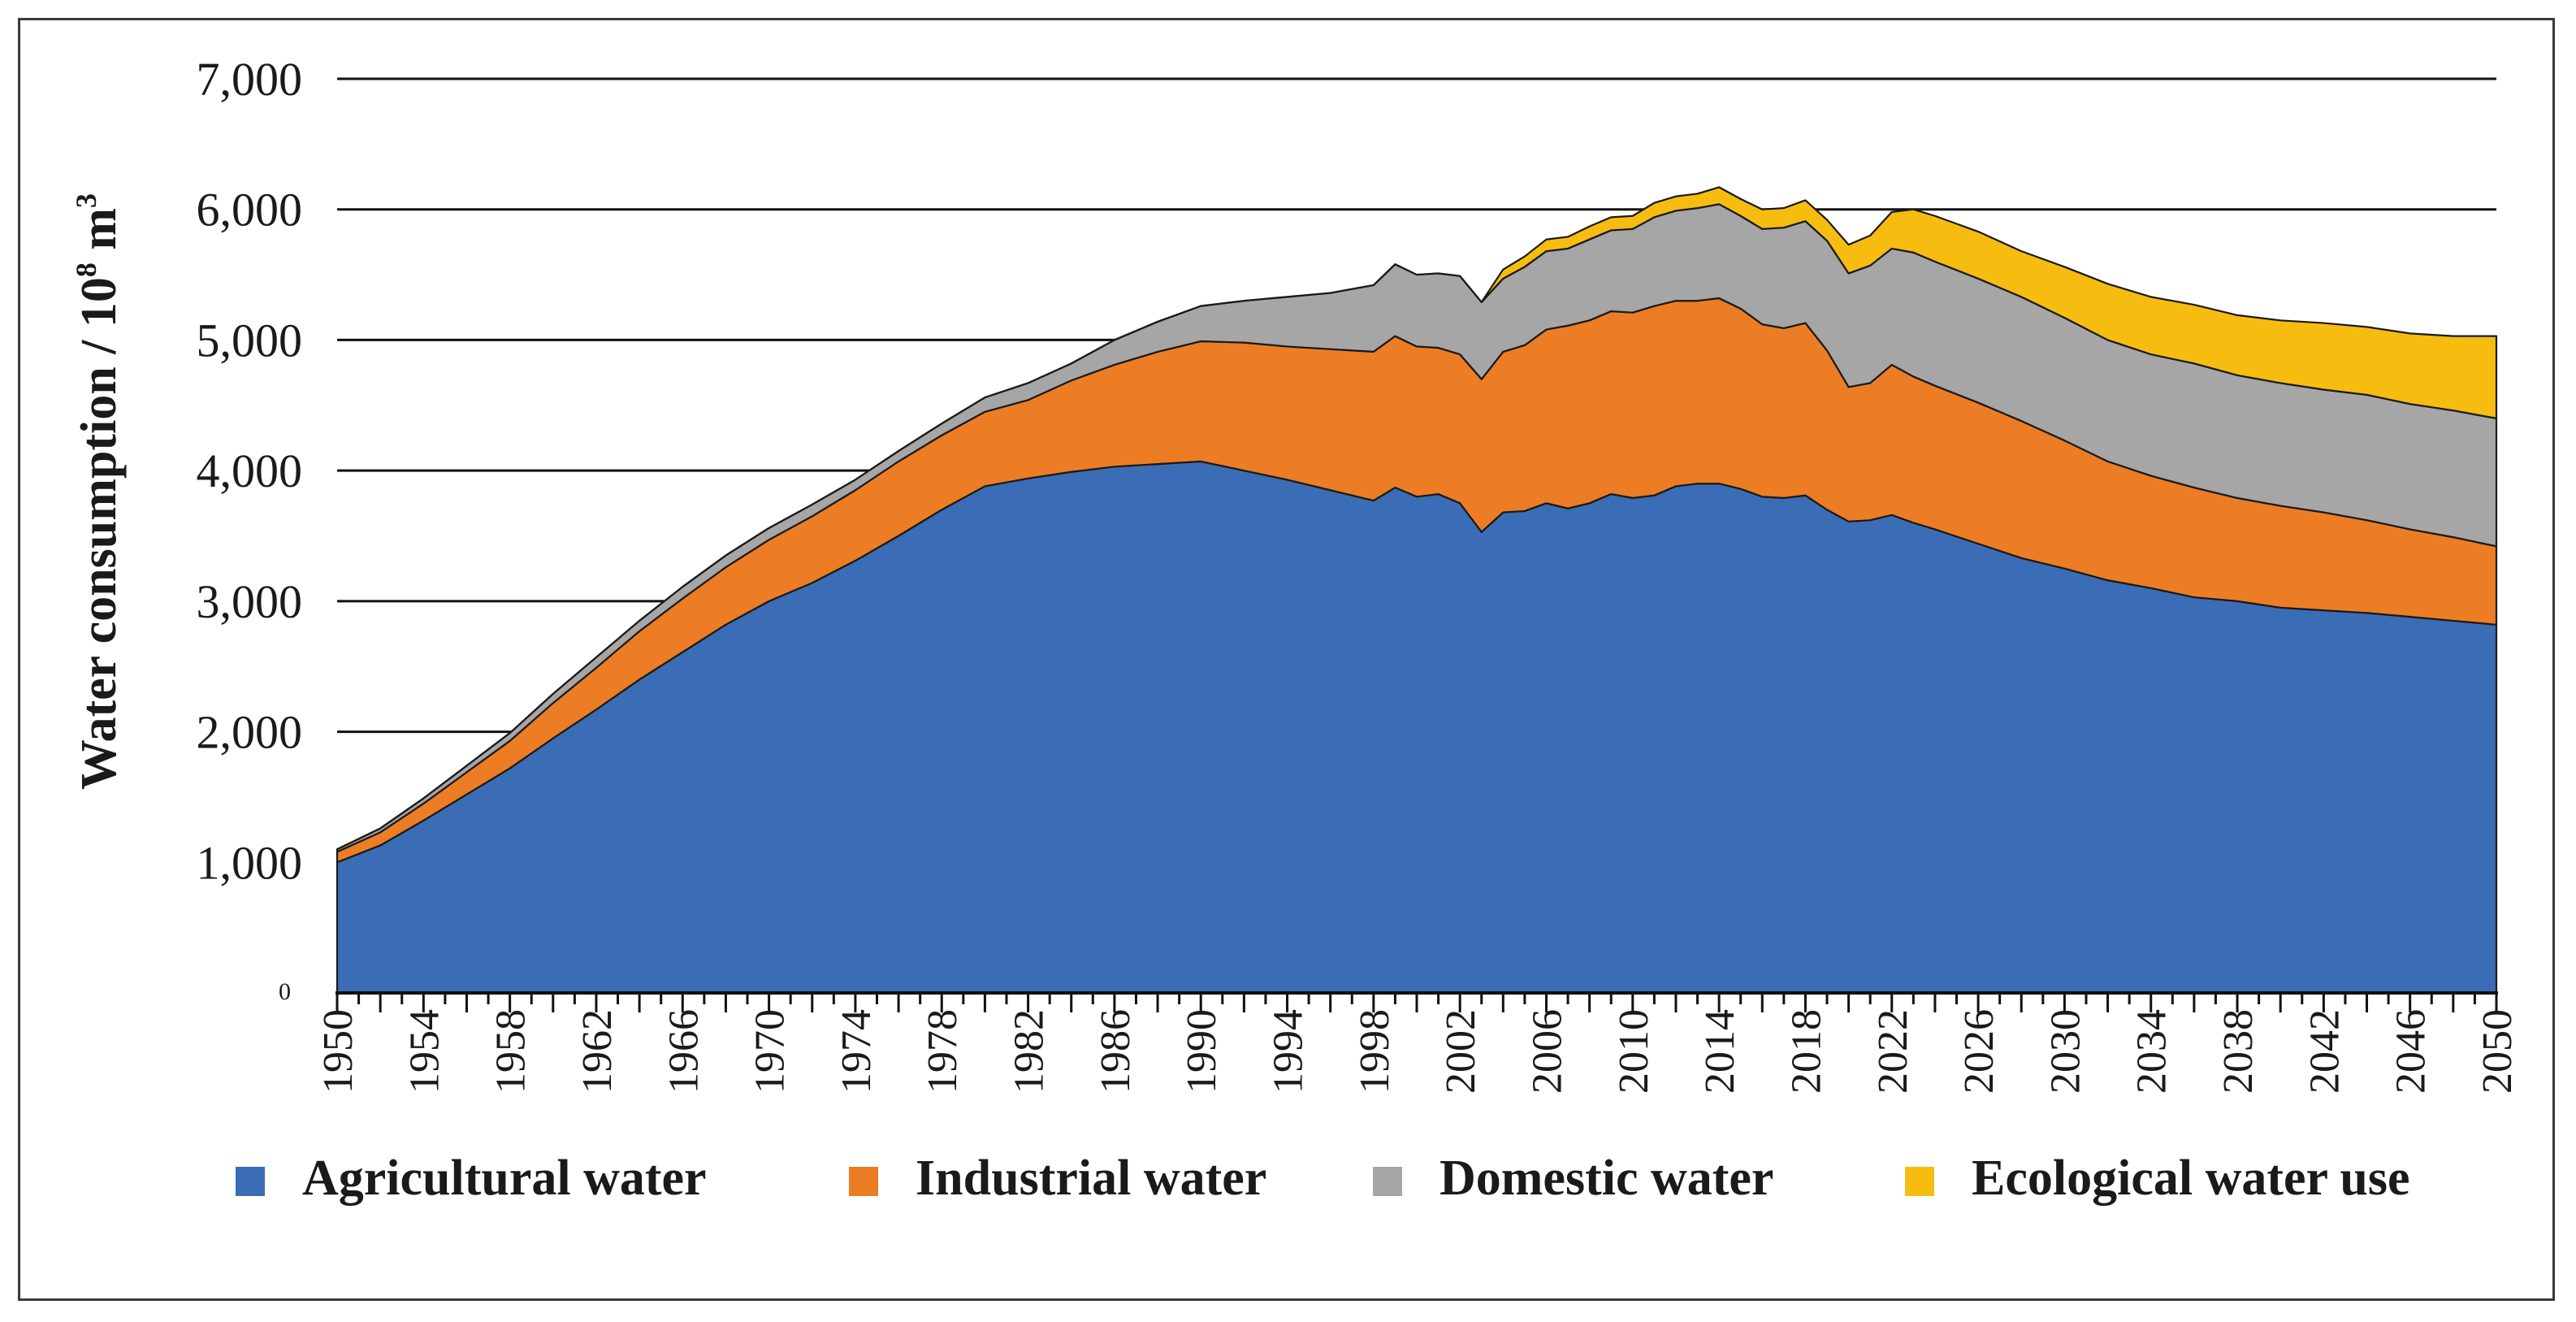 Image resolution: width=2576 pixels, height=1322 pixels. I want to click on y-tick-label: 6,000, so click(250, 210).